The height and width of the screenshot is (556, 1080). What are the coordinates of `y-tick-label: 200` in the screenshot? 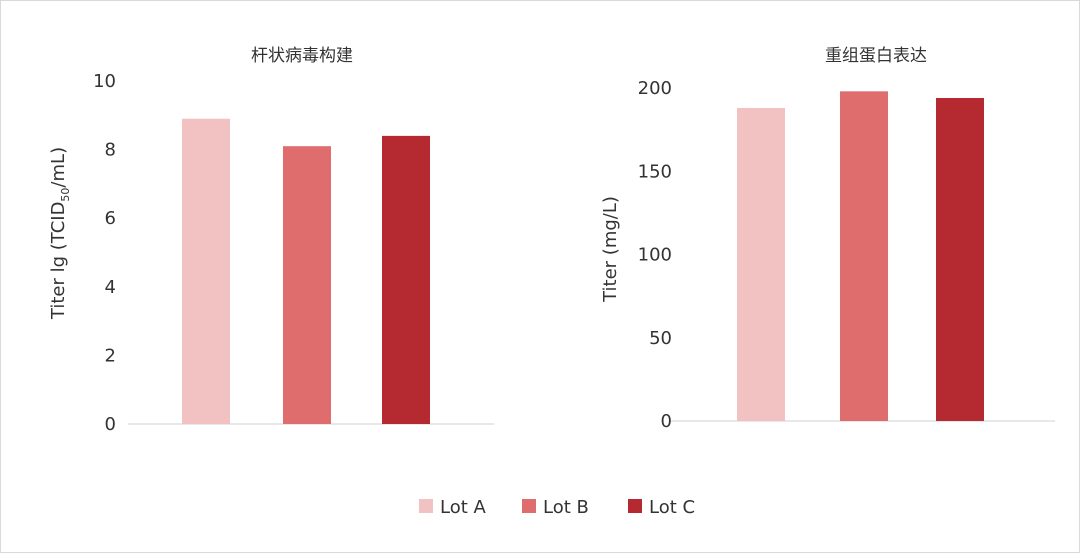 It's located at (655, 88).